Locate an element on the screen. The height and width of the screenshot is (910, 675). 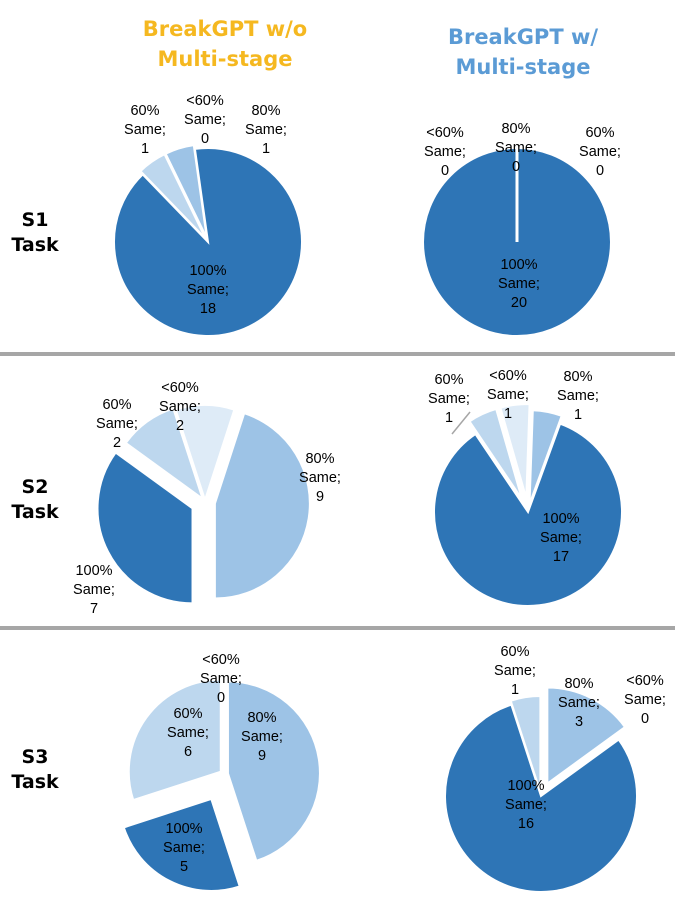
data-label-100pct-same: 100% Same; 5 is located at coordinates (184, 848).